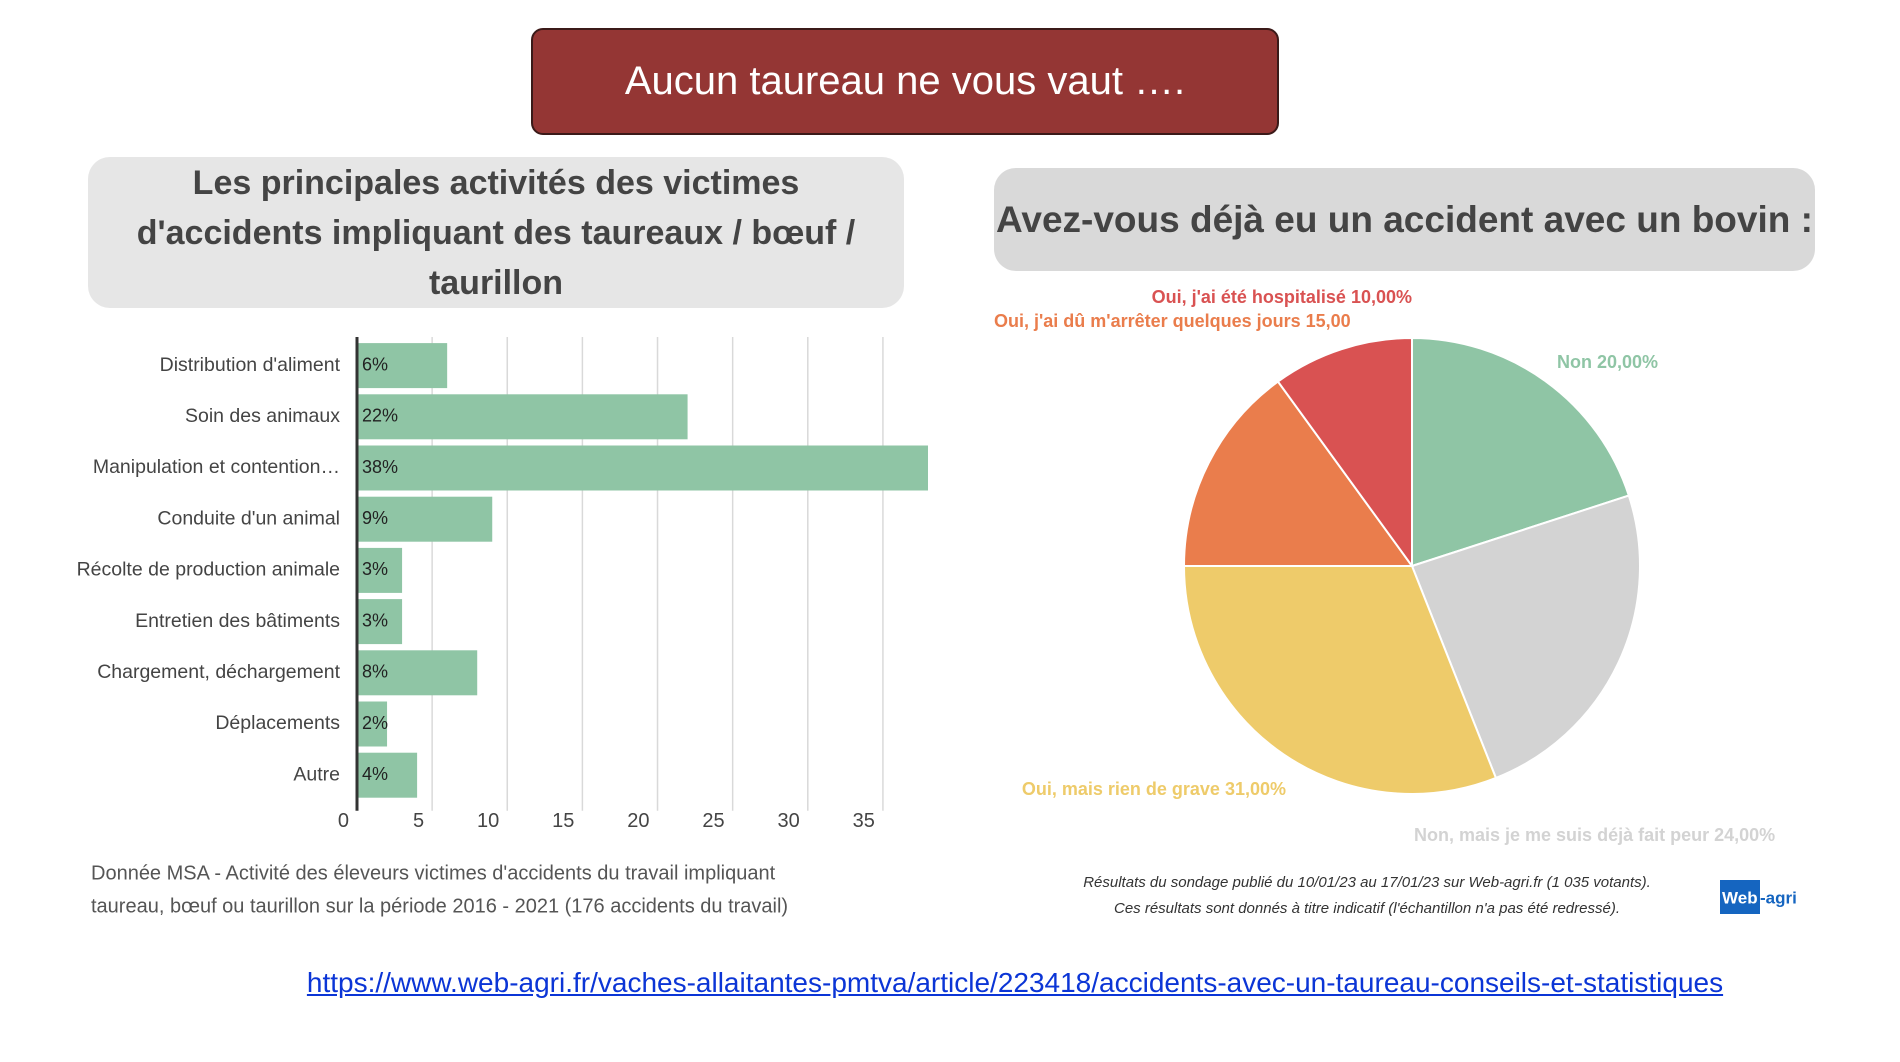 The width and height of the screenshot is (1900, 1062). What do you see at coordinates (905, 81) in the screenshot?
I see `slide-title: Aucun taureau ne vous vaut ….` at bounding box center [905, 81].